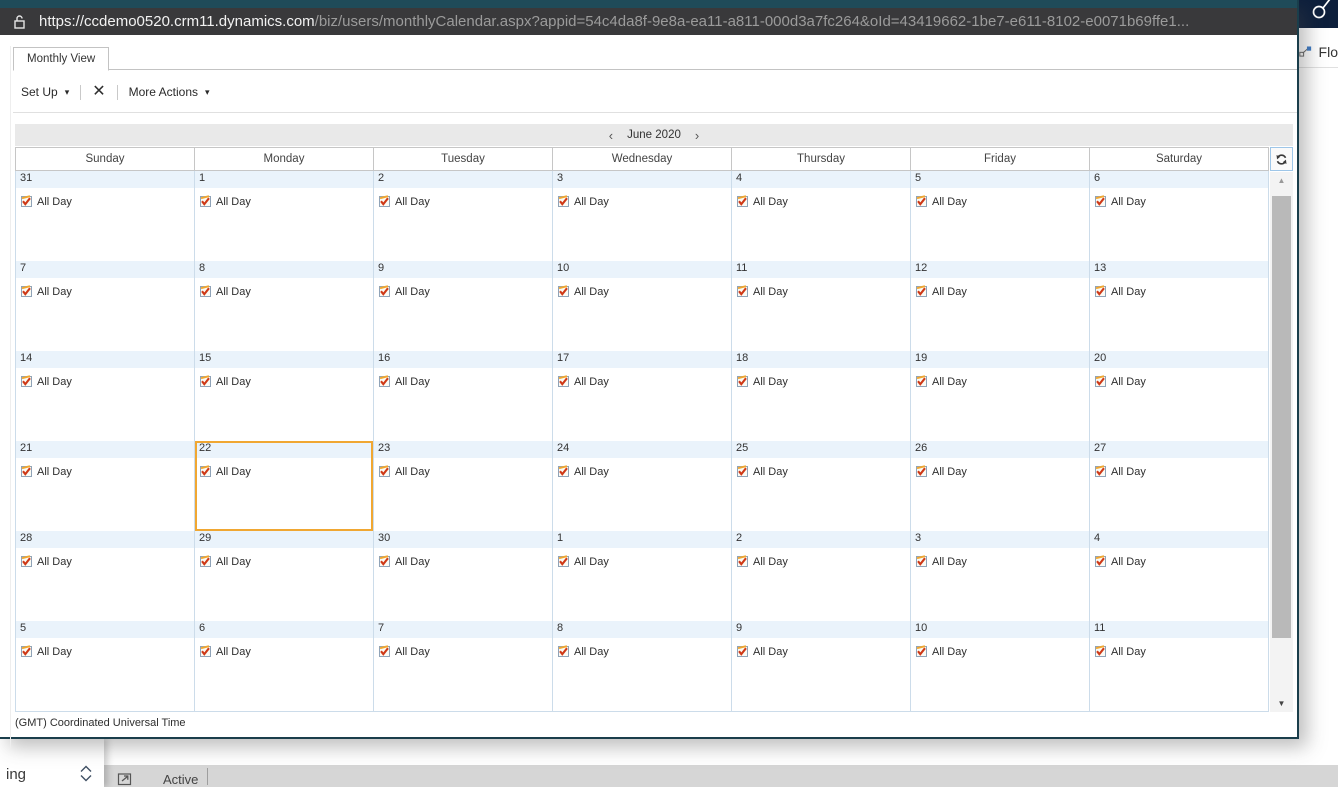 This screenshot has height=787, width=1338. What do you see at coordinates (105, 576) in the screenshot?
I see `calendar-day-cell: 28 All Day` at bounding box center [105, 576].